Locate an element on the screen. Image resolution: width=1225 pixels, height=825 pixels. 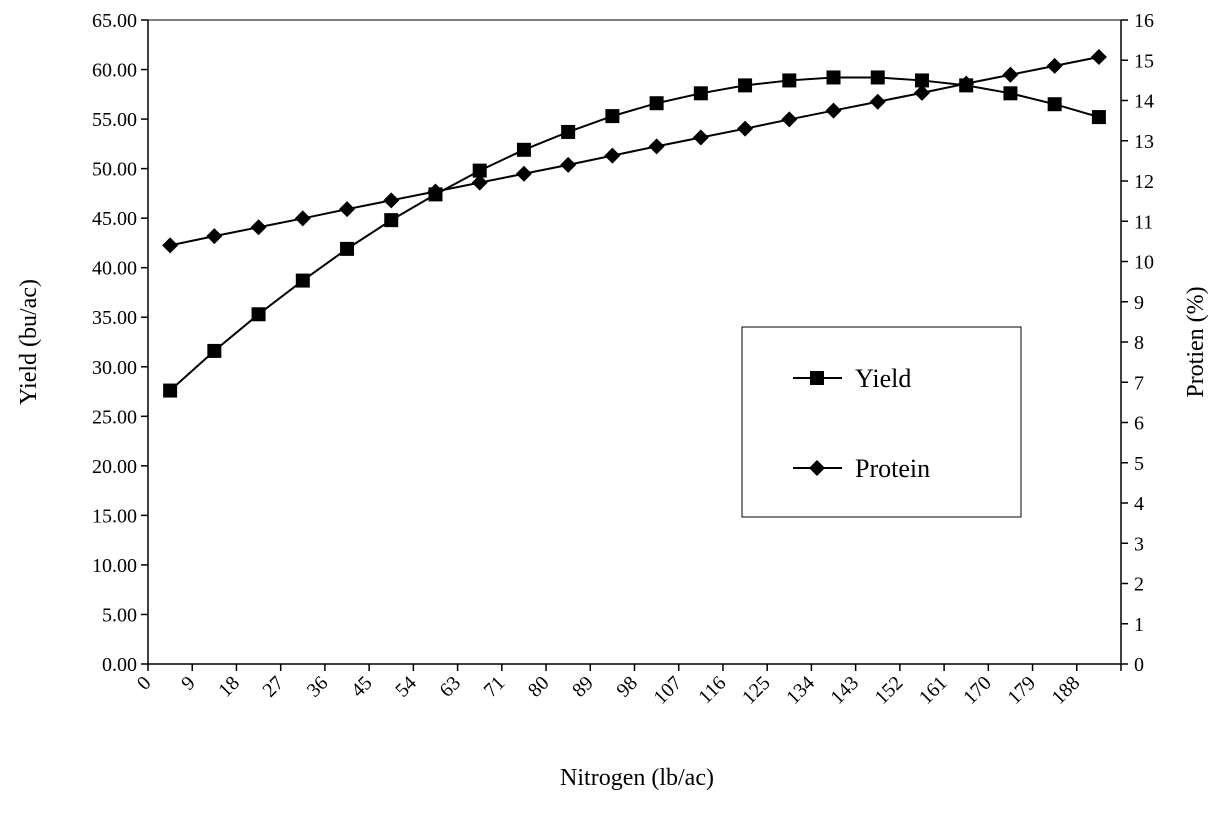
y-right-tick-label: 7 is located at coordinates (1139, 383).